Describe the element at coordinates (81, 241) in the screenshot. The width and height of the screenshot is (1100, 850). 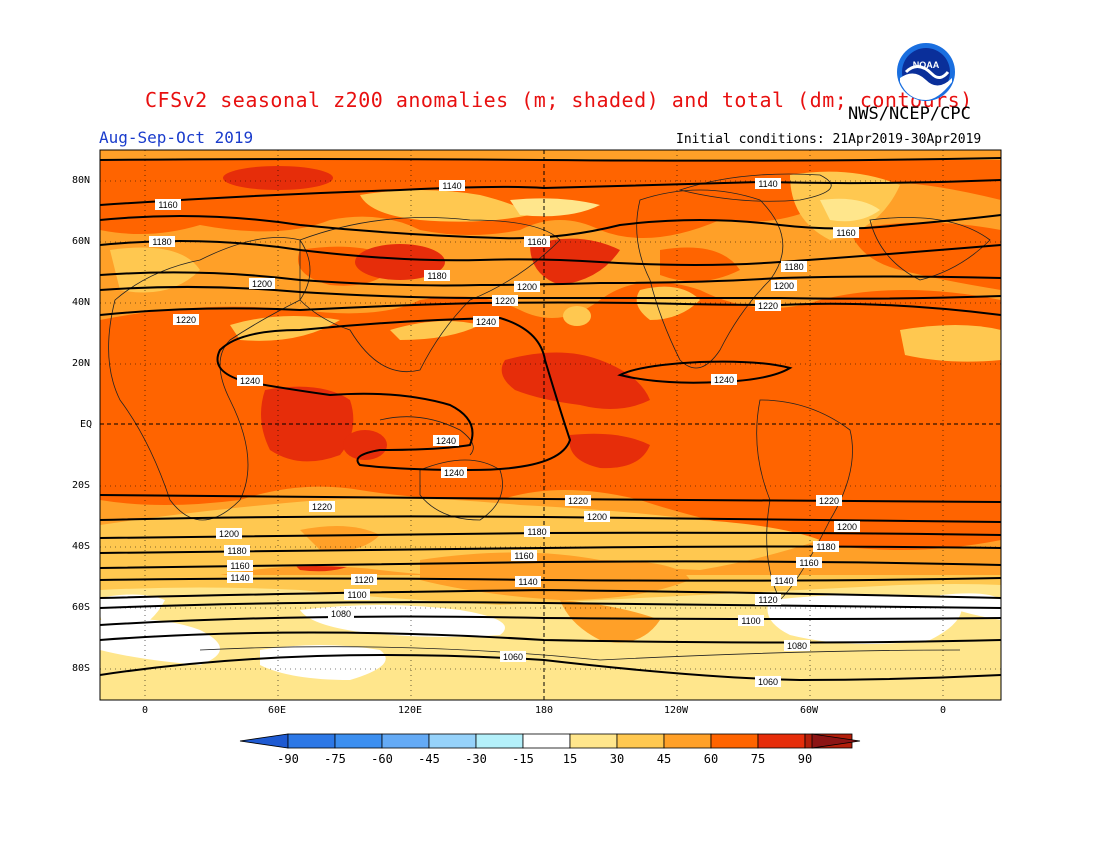
I see `lat-label: 60N` at that location.